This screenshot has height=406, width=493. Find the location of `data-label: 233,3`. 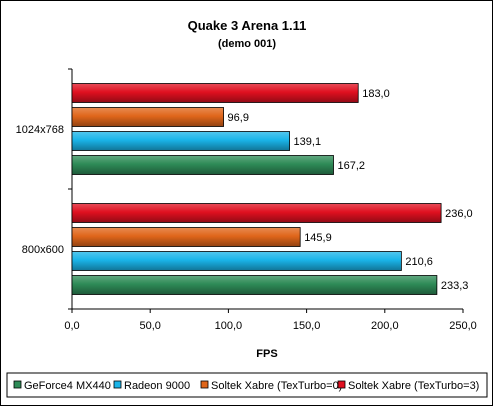

data-label: 233,3 is located at coordinates (455, 286).